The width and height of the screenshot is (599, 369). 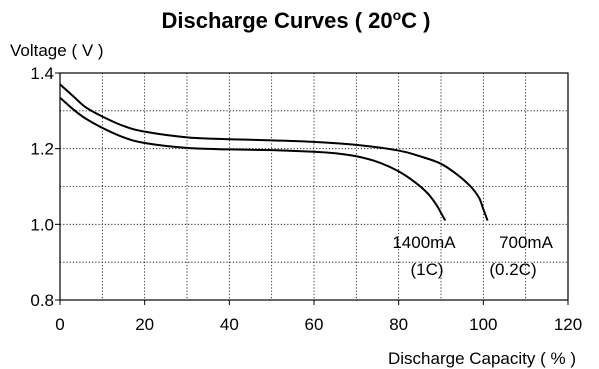 What do you see at coordinates (42, 149) in the screenshot?
I see `y-tick-label: 1.2` at bounding box center [42, 149].